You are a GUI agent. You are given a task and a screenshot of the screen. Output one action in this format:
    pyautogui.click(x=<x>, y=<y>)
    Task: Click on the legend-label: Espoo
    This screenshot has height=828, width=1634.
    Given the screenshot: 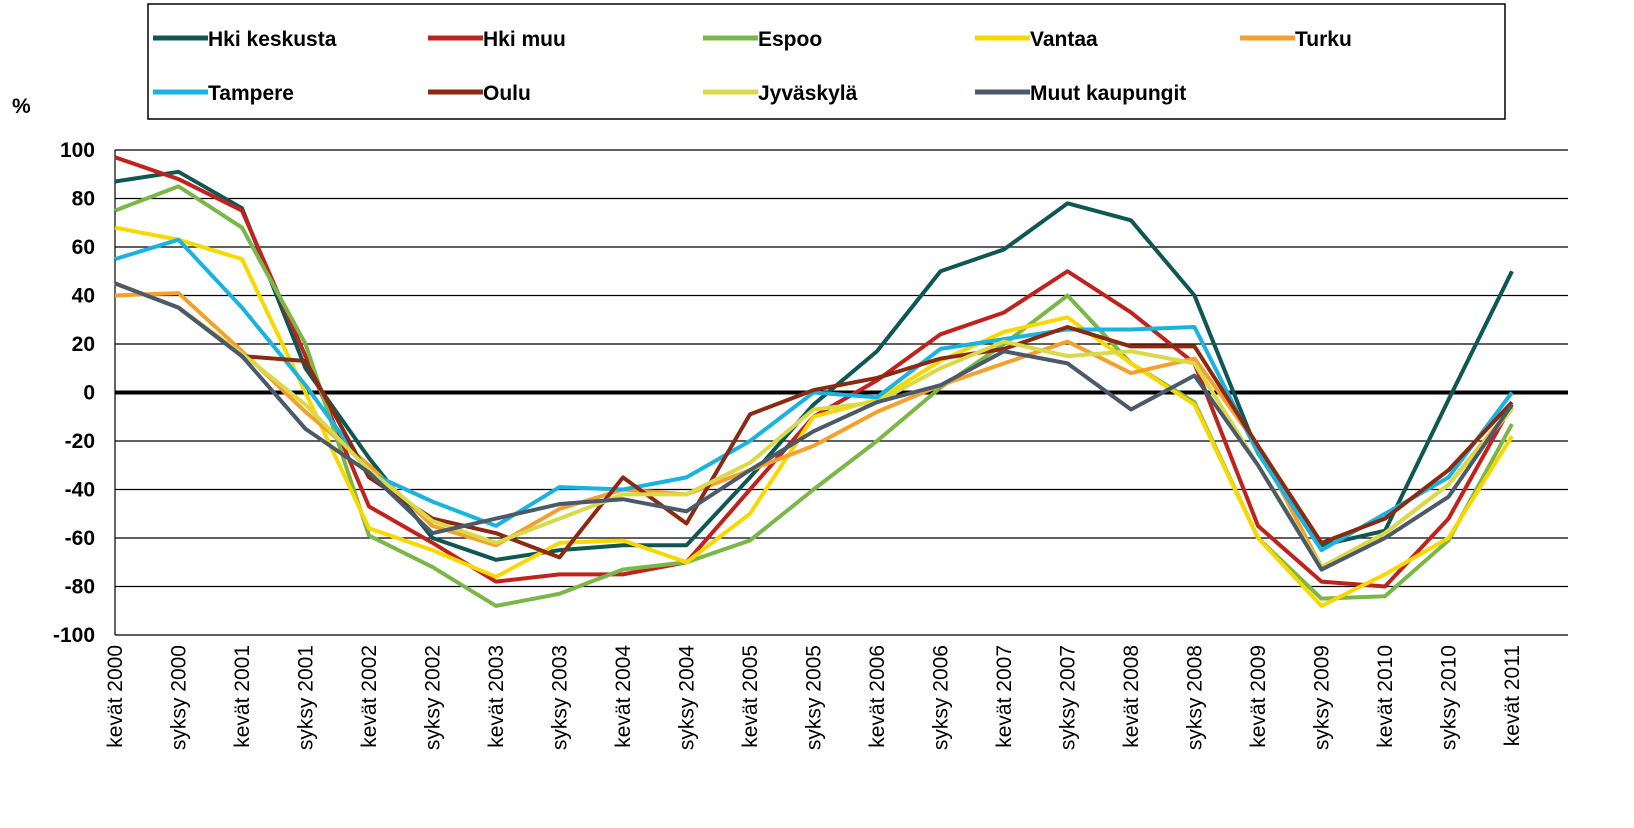 What is the action you would take?
    pyautogui.click(x=790, y=39)
    